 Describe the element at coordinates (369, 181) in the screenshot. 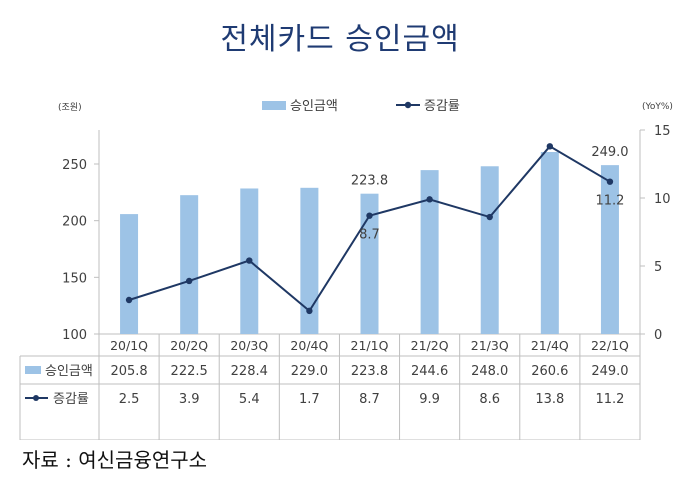

I see `annotation-label: 223.8` at that location.